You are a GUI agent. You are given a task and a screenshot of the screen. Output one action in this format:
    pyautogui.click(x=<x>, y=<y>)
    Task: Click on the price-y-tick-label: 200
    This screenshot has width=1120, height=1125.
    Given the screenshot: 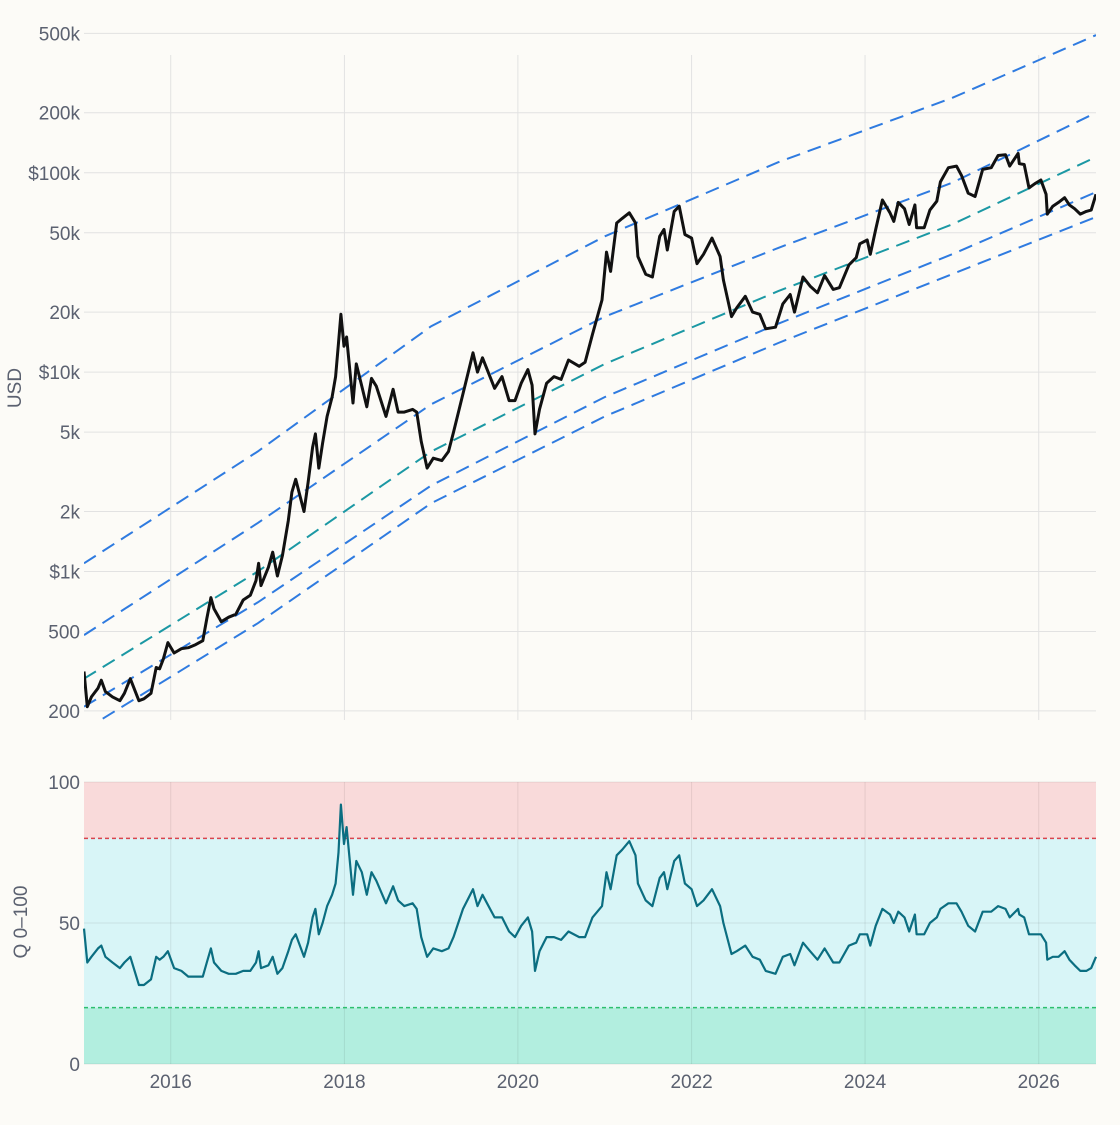 What is the action you would take?
    pyautogui.click(x=64, y=712)
    